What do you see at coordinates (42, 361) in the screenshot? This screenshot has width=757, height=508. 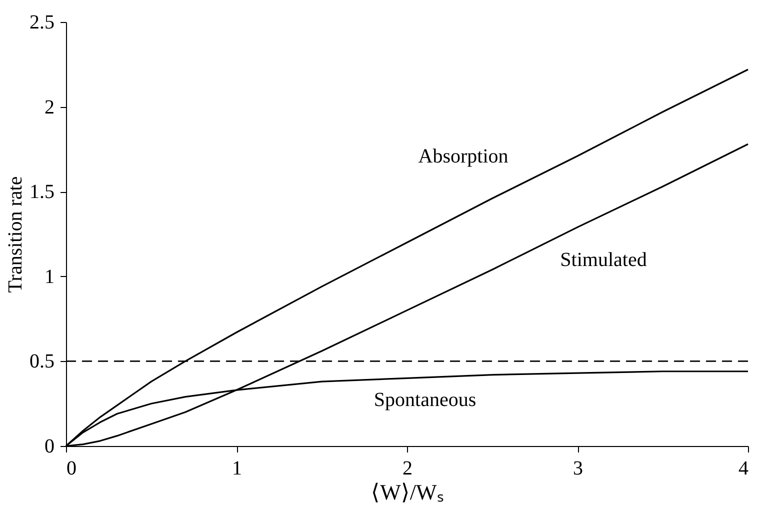 I see `y-tick-label: 0.5` at bounding box center [42, 361].